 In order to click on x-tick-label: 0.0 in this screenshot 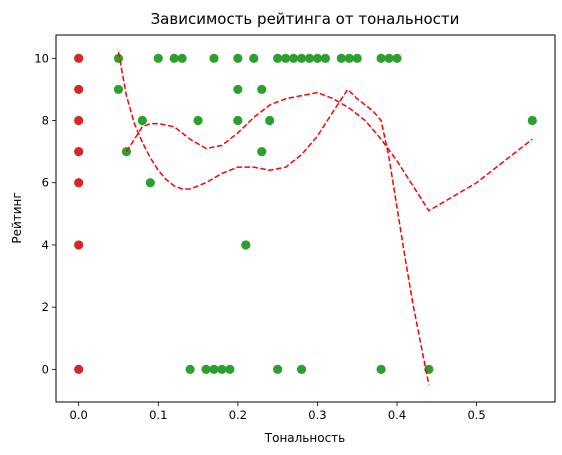, I will do `click(79, 415)`.